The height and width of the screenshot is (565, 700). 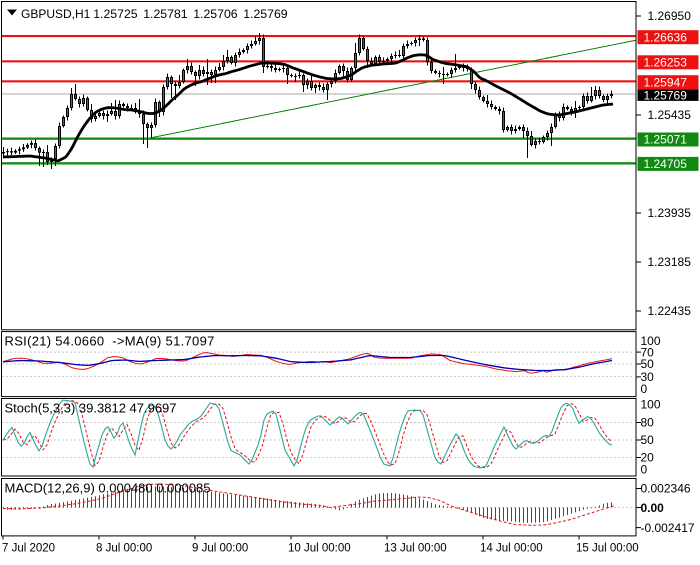 I want to click on svg-text: 1.26950, so click(x=670, y=16).